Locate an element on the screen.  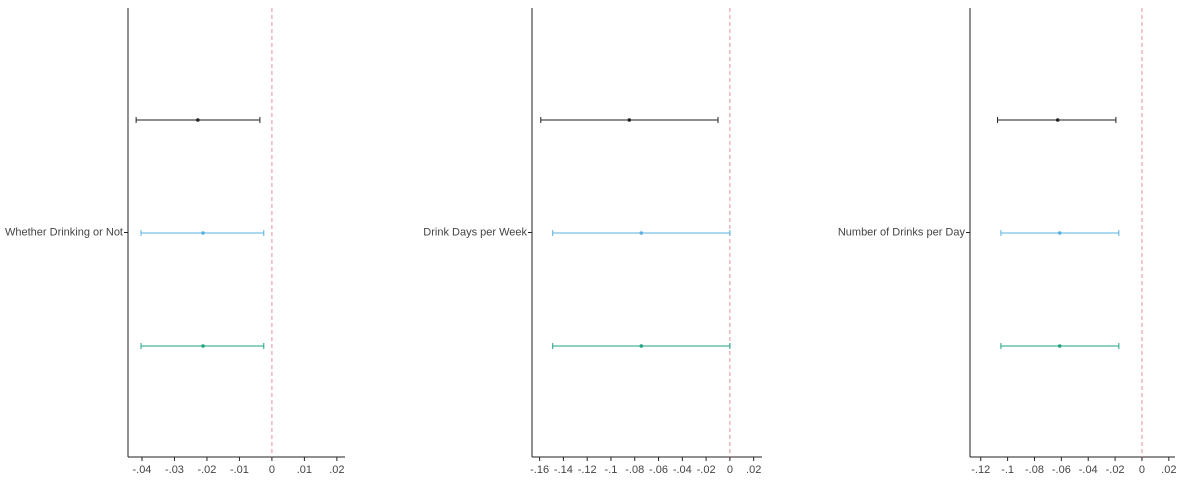
x-tick-label: -.03 is located at coordinates (174, 470).